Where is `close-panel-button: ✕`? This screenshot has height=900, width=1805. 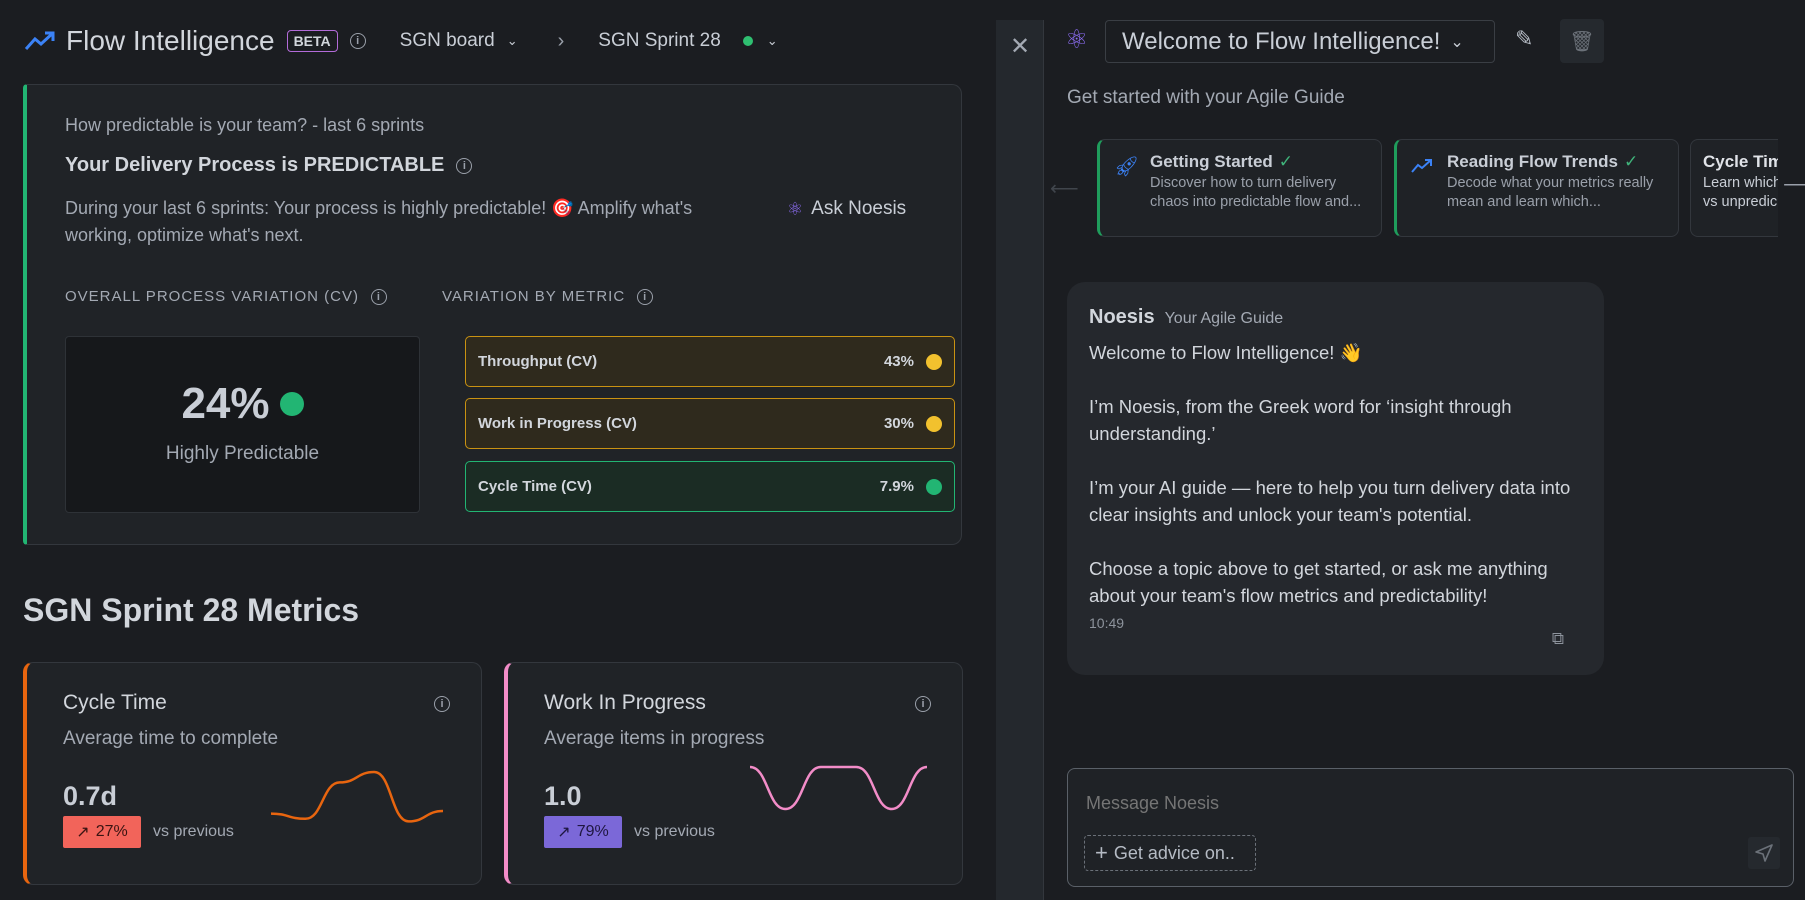 close-panel-button: ✕ is located at coordinates (1020, 46).